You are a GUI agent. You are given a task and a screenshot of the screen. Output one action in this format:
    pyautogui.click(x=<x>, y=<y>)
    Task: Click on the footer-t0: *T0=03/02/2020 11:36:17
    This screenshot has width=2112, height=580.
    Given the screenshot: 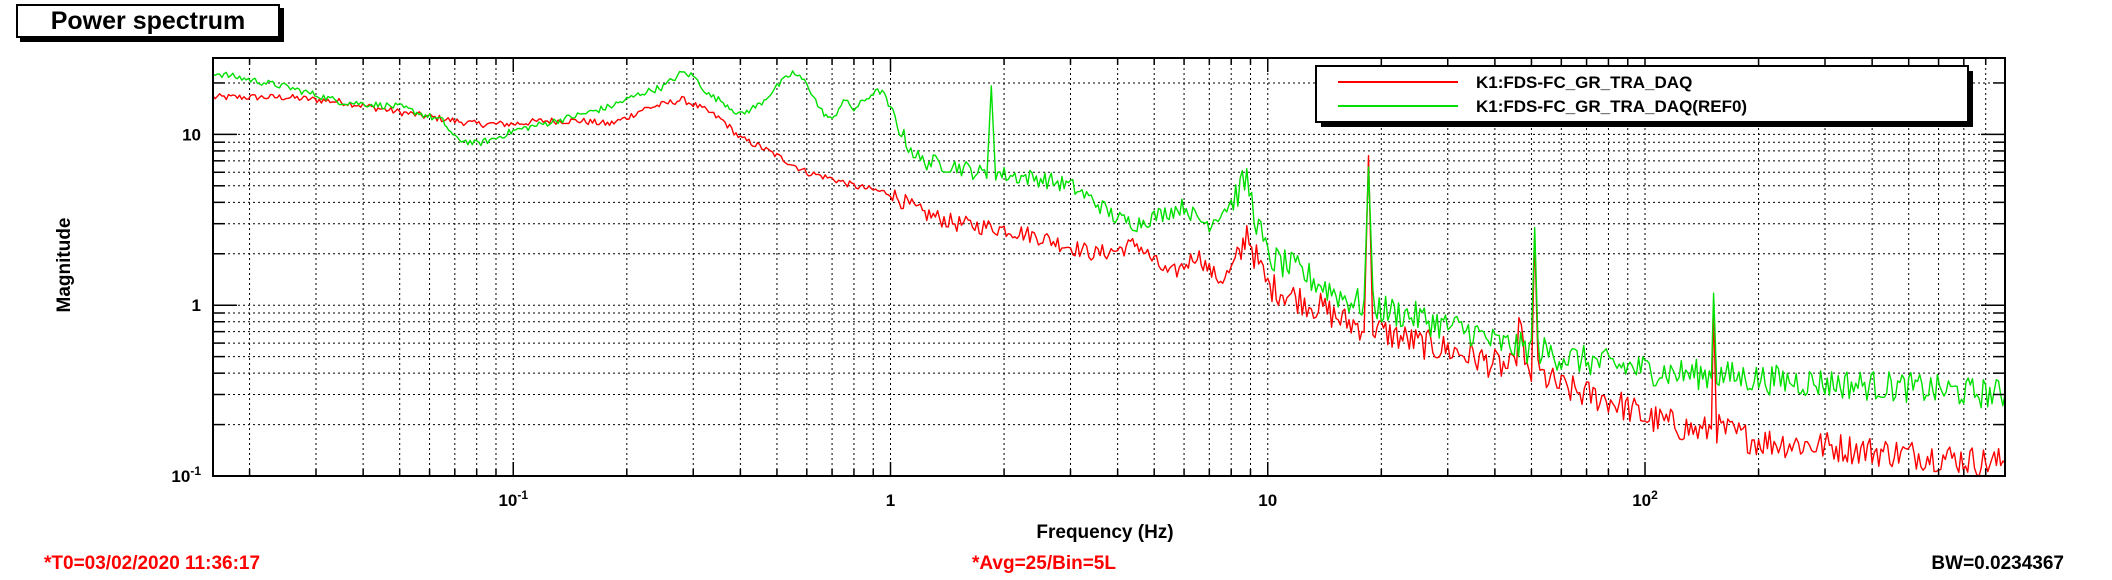 What is the action you would take?
    pyautogui.click(x=152, y=563)
    